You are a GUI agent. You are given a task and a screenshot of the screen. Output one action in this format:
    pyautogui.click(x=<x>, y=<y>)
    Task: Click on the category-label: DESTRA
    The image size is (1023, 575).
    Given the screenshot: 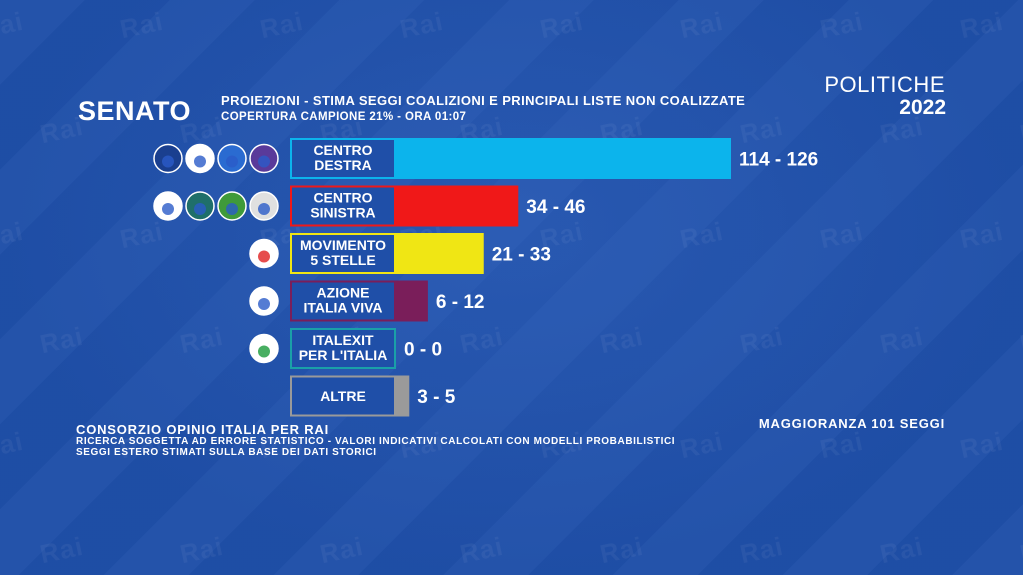 What is the action you would take?
    pyautogui.click(x=343, y=165)
    